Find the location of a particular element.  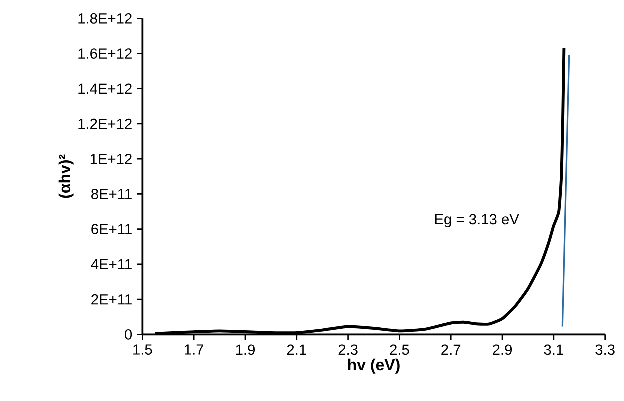

x-tick-label: 1.7 is located at coordinates (194, 349).